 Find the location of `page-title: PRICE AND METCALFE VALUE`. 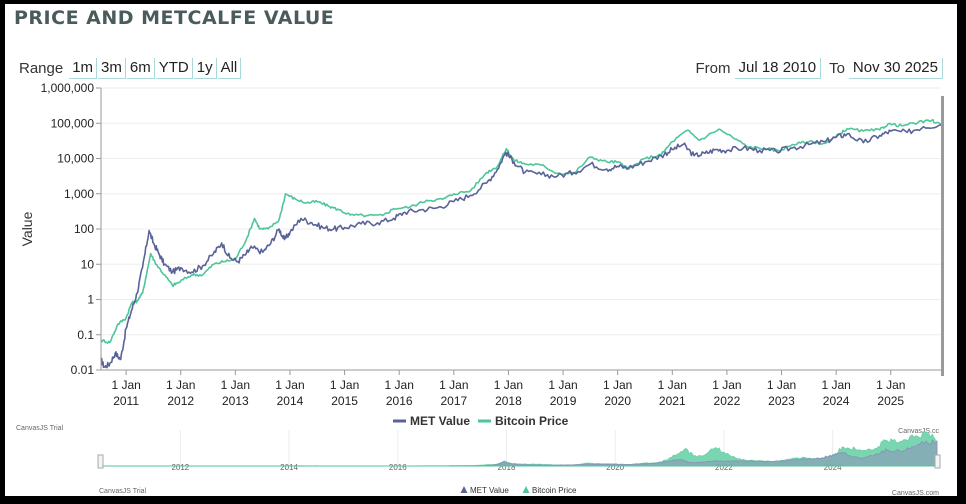

page-title: PRICE AND METCALFE VALUE is located at coordinates (174, 18).